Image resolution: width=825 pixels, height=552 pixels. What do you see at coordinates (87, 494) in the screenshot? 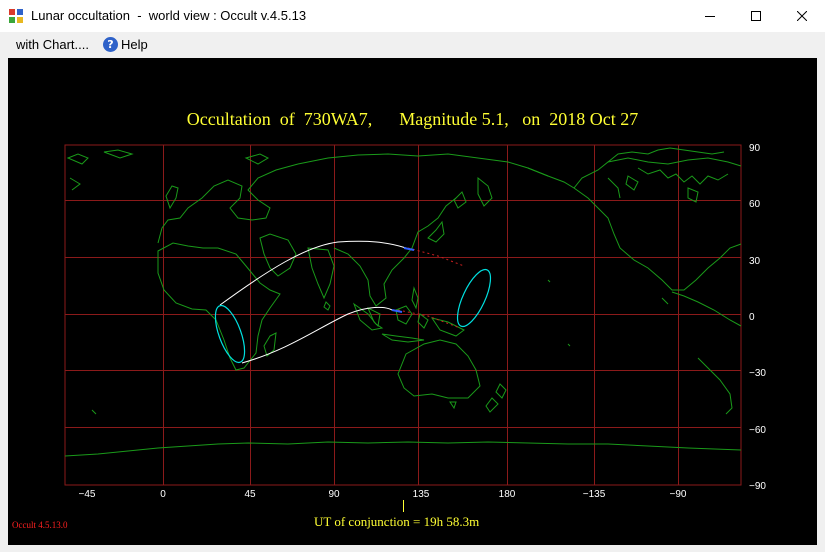
I see `lon-tick-label: −45` at bounding box center [87, 494].